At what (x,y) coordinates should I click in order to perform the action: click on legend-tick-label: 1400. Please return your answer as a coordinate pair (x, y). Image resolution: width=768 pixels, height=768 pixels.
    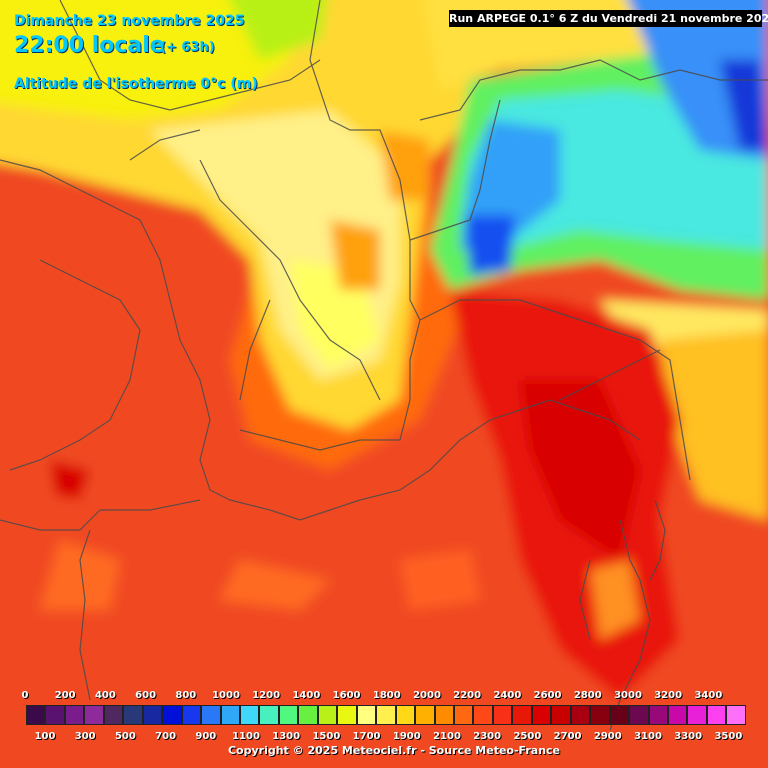
    Looking at the image, I should click on (306, 695).